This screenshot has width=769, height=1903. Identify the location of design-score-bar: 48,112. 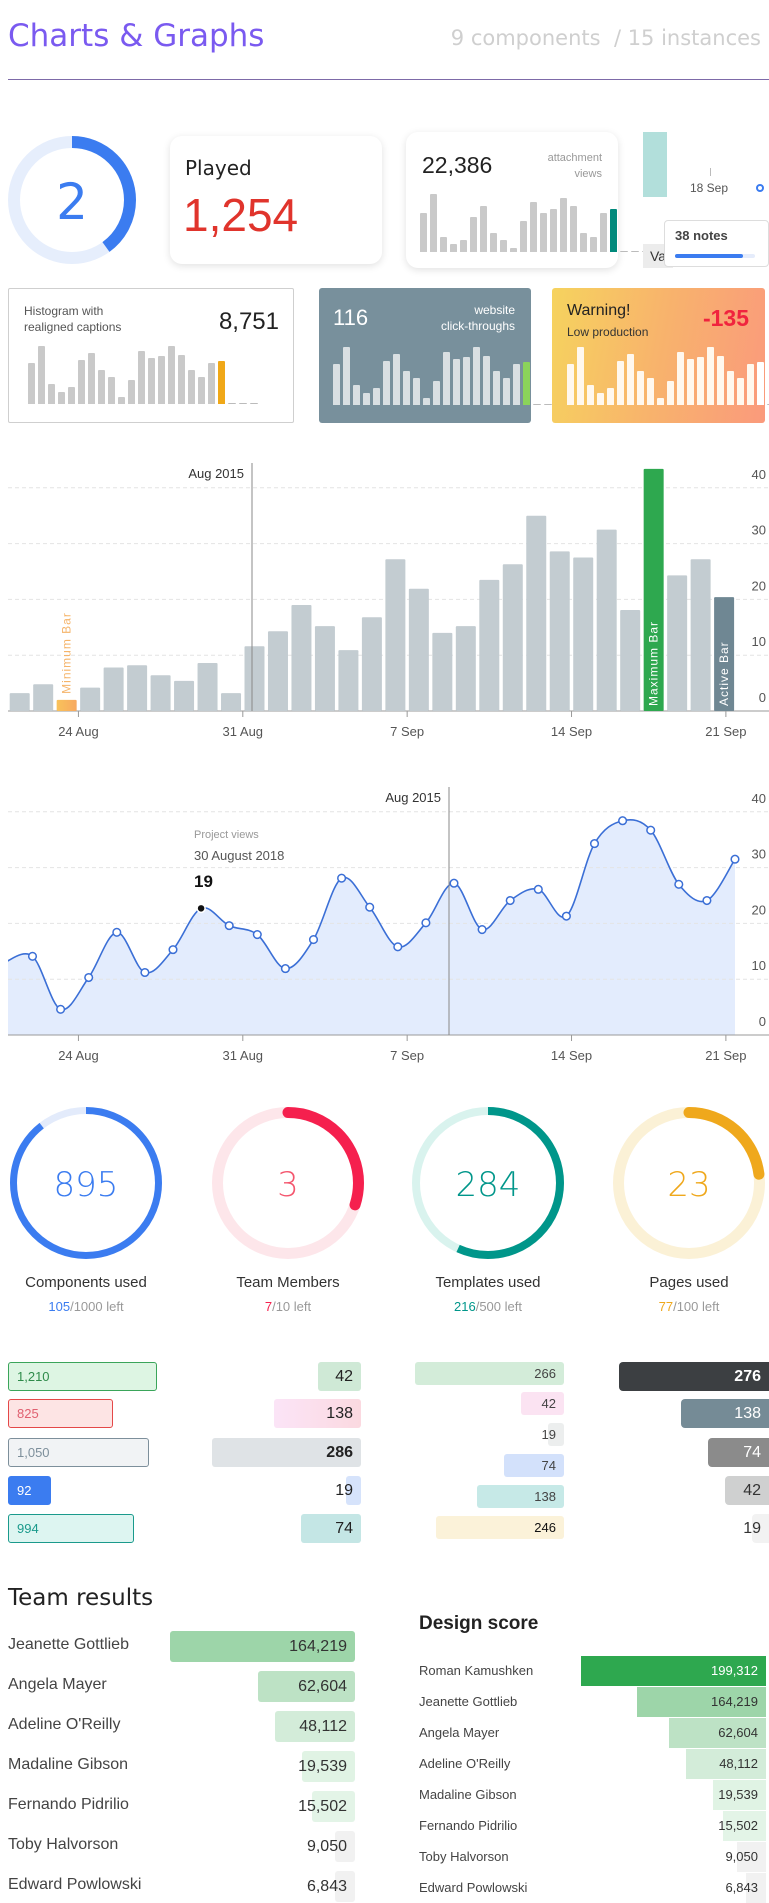
(726, 1764).